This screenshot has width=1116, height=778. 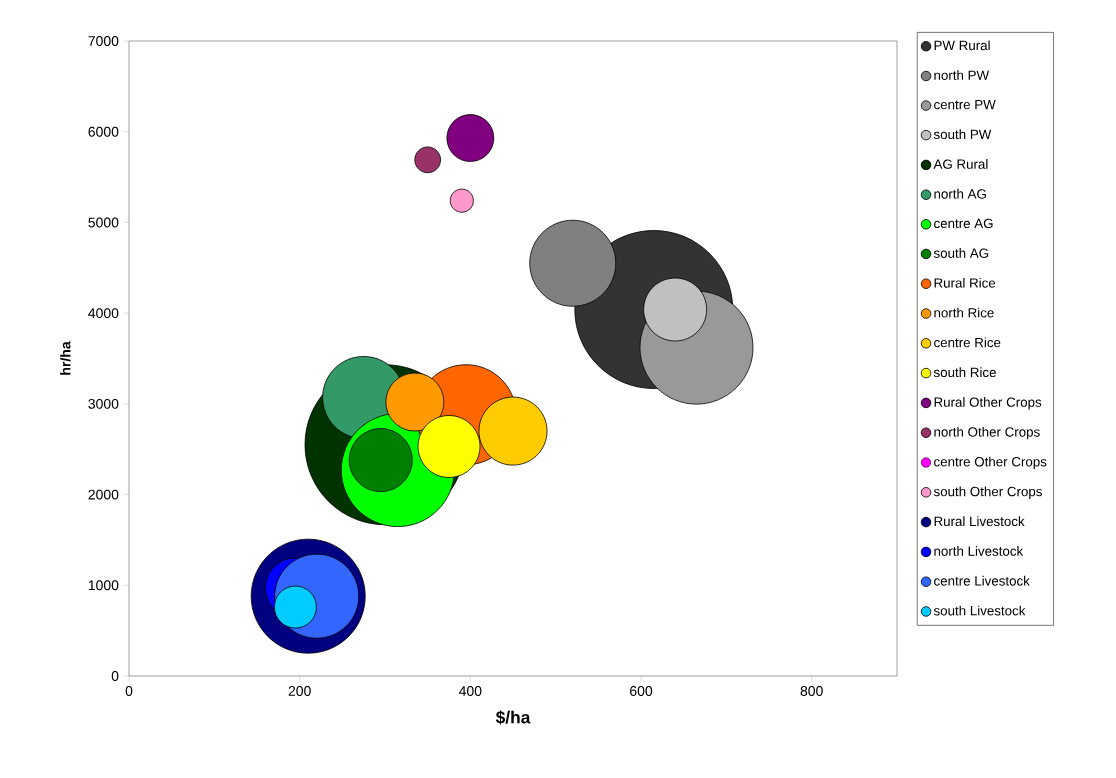 What do you see at coordinates (811, 691) in the screenshot?
I see `x-tick-label: 800` at bounding box center [811, 691].